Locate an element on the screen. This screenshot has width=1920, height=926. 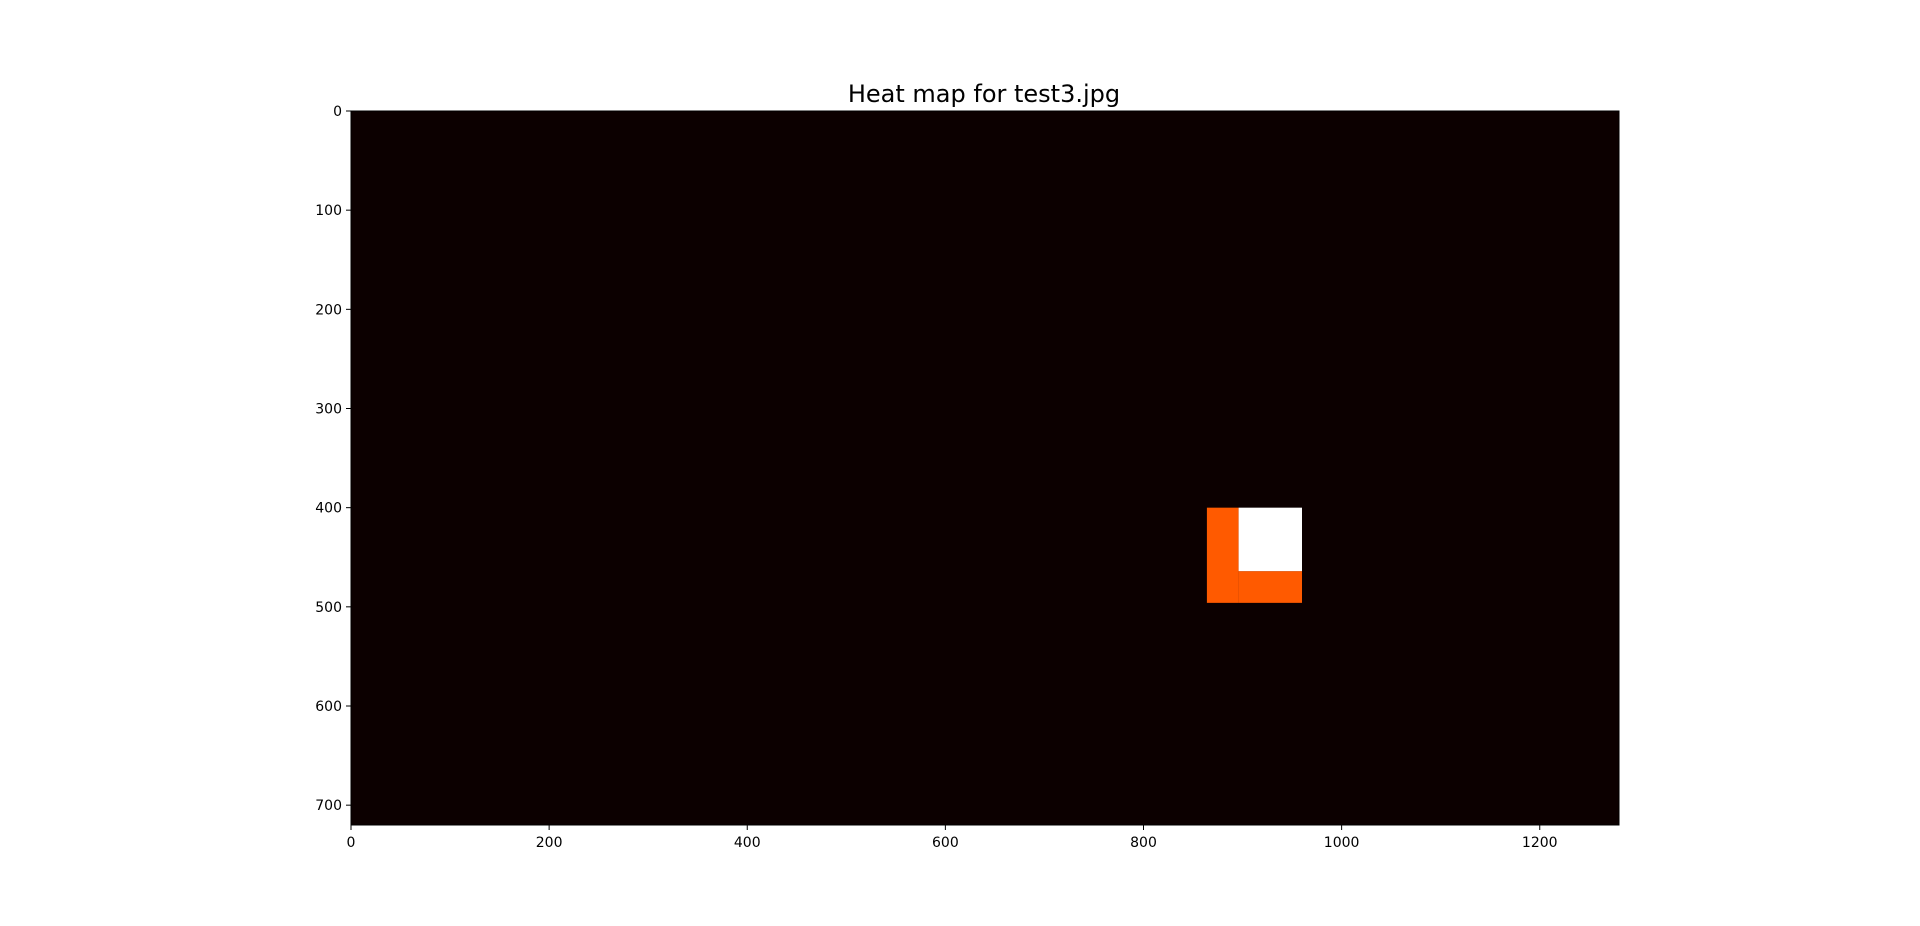
y-tick-label: 300 is located at coordinates (328, 410).